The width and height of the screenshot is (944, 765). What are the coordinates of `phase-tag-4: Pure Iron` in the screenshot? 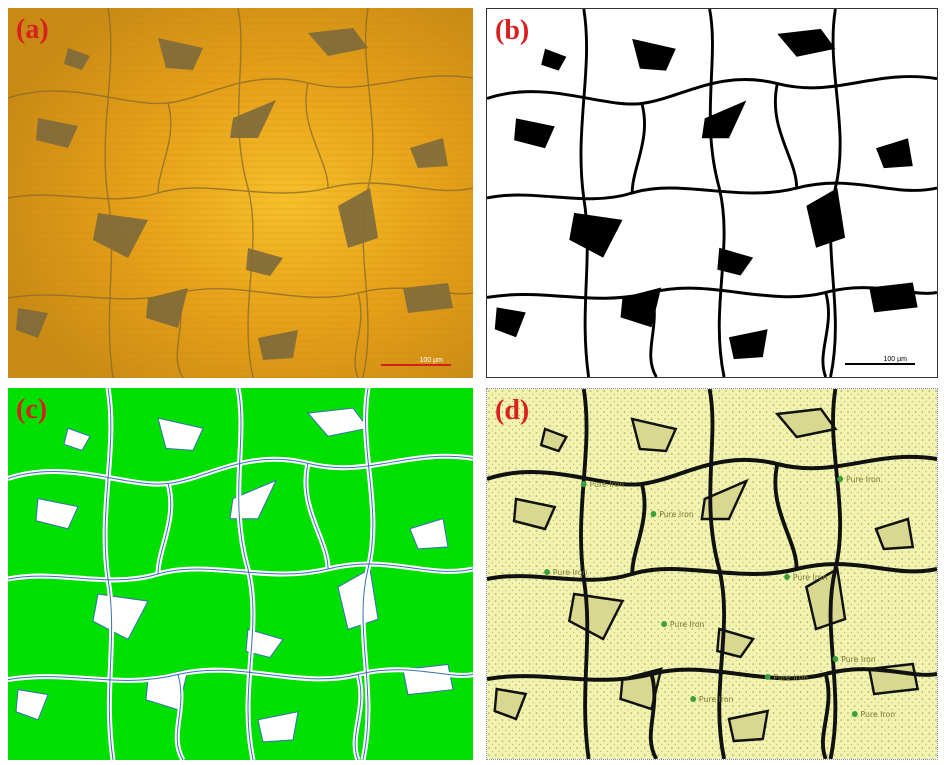 It's located at (805, 577).